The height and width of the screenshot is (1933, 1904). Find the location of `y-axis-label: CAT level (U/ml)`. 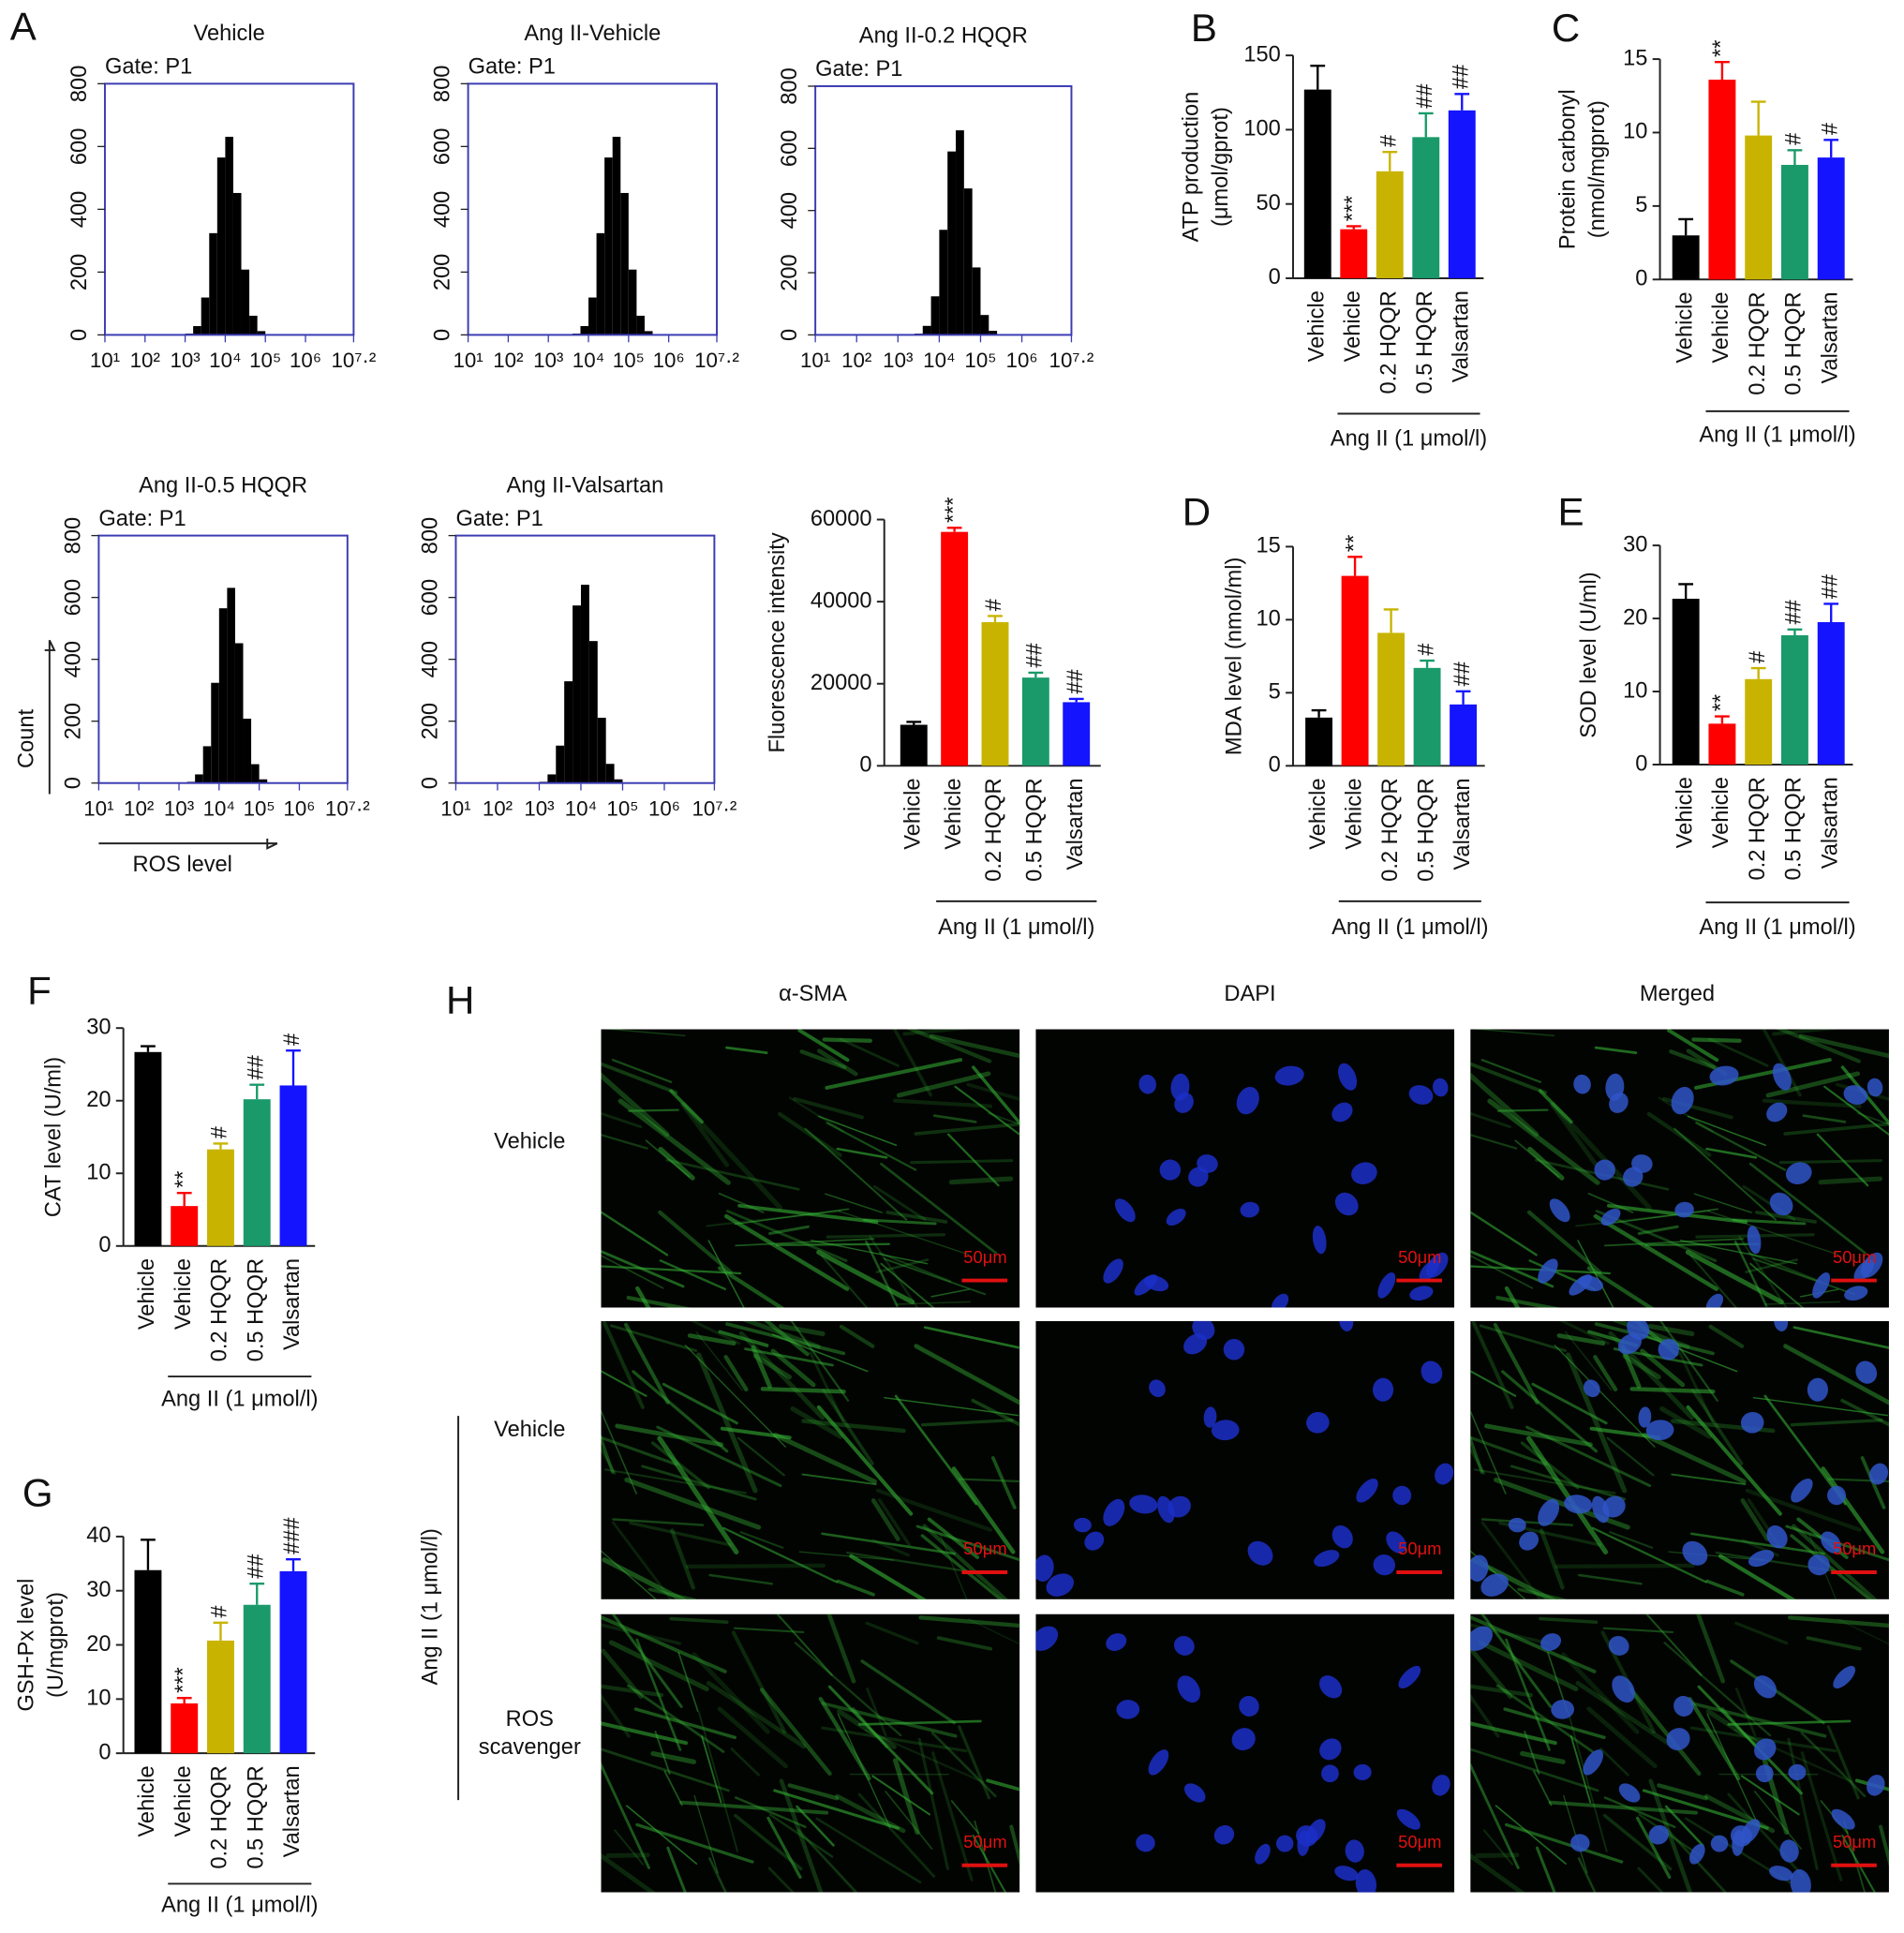

y-axis-label: CAT level (U/ml) is located at coordinates (53, 1137).